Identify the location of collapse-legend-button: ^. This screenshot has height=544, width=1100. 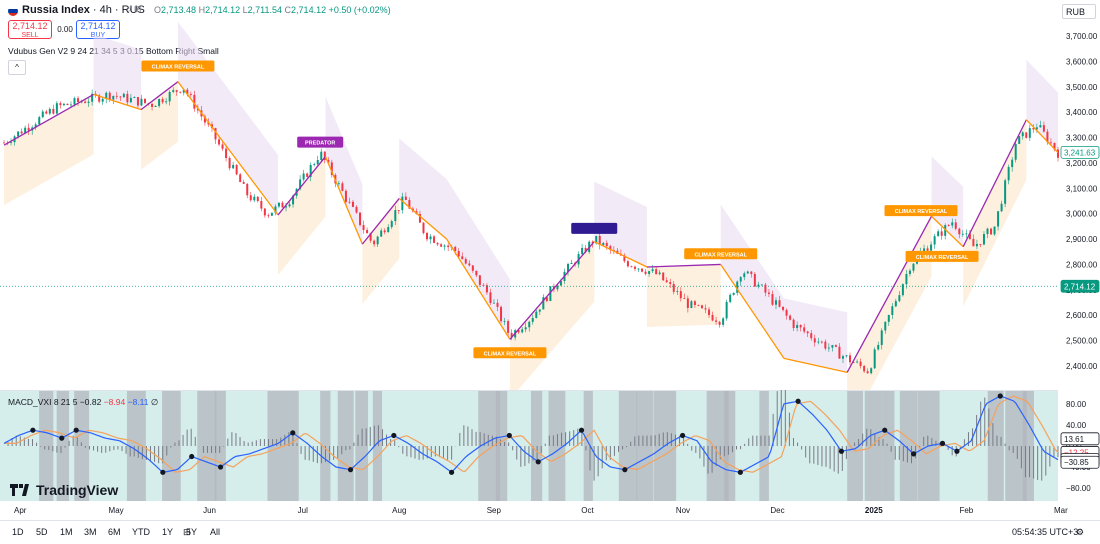
(17, 67).